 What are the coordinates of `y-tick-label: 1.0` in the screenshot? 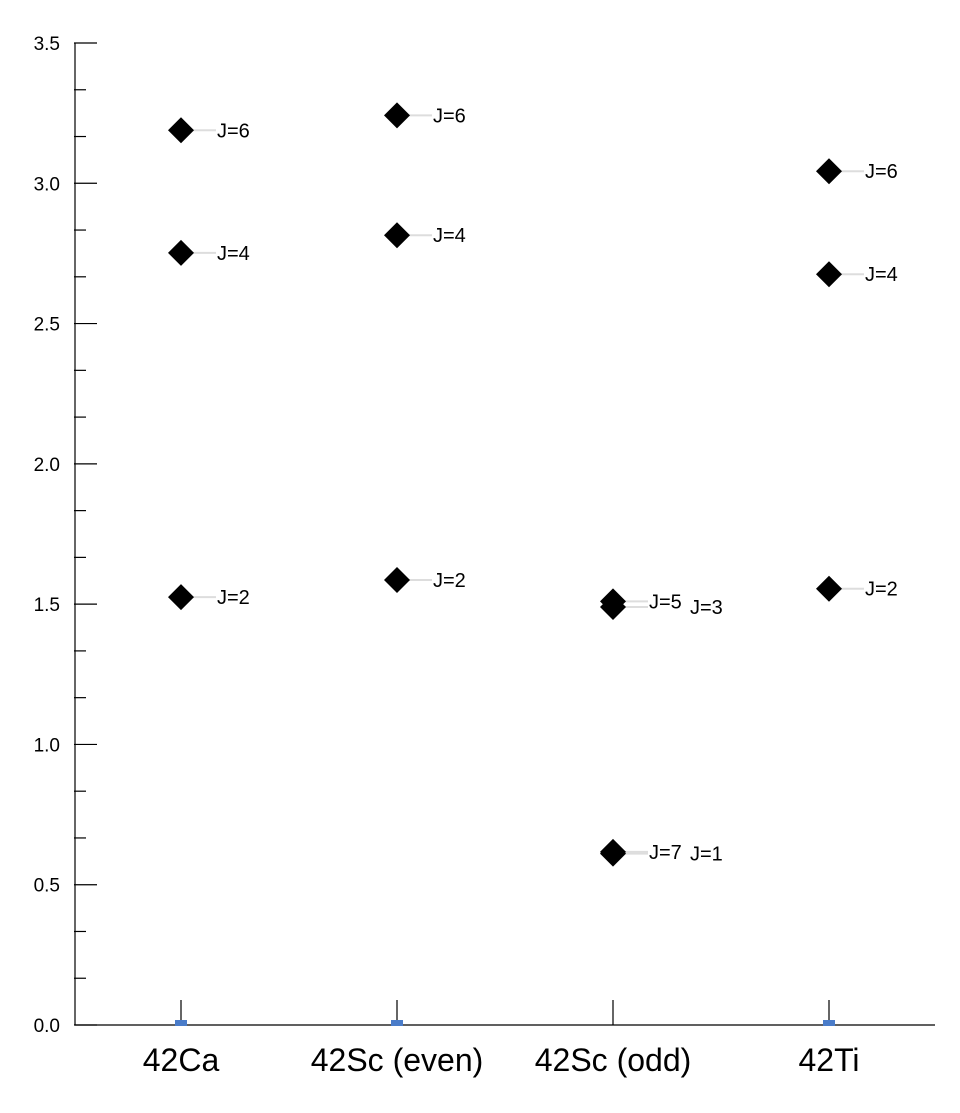 It's located at (47, 745).